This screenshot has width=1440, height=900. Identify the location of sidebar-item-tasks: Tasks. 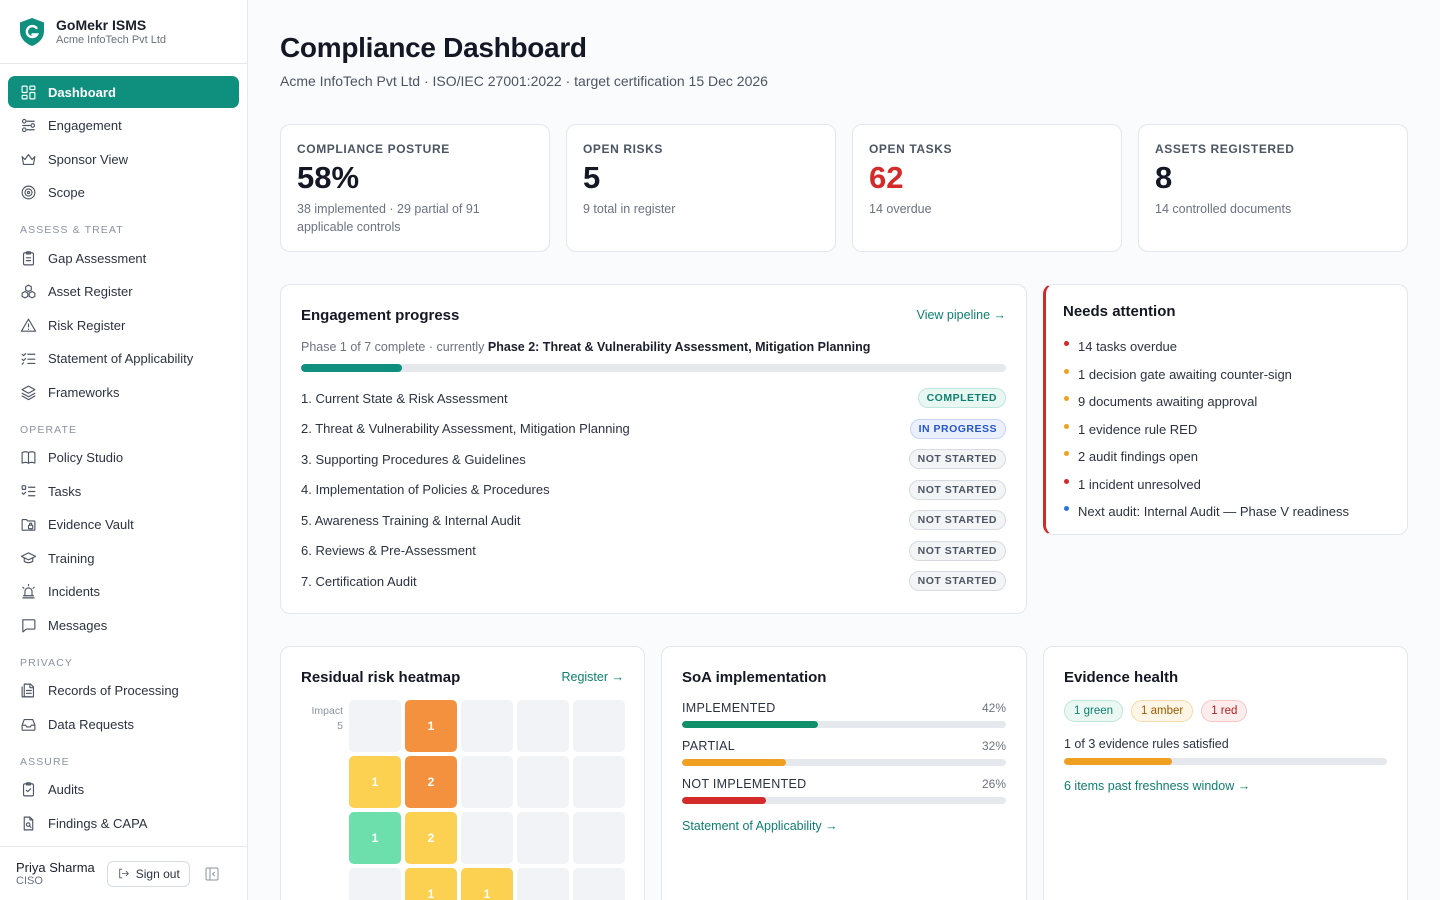
(123, 491).